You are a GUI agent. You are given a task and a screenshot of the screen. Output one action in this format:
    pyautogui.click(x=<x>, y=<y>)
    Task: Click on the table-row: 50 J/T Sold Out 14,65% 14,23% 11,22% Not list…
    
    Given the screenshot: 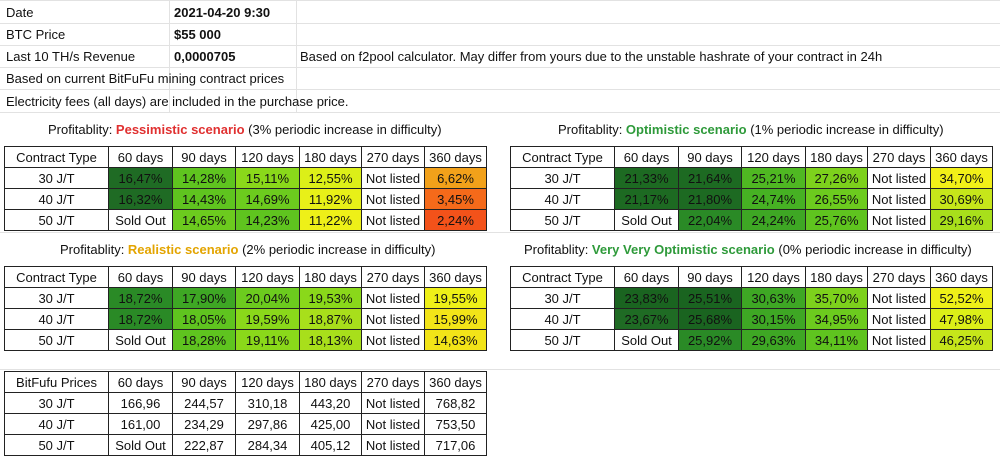 What is the action you would take?
    pyautogui.click(x=245, y=220)
    